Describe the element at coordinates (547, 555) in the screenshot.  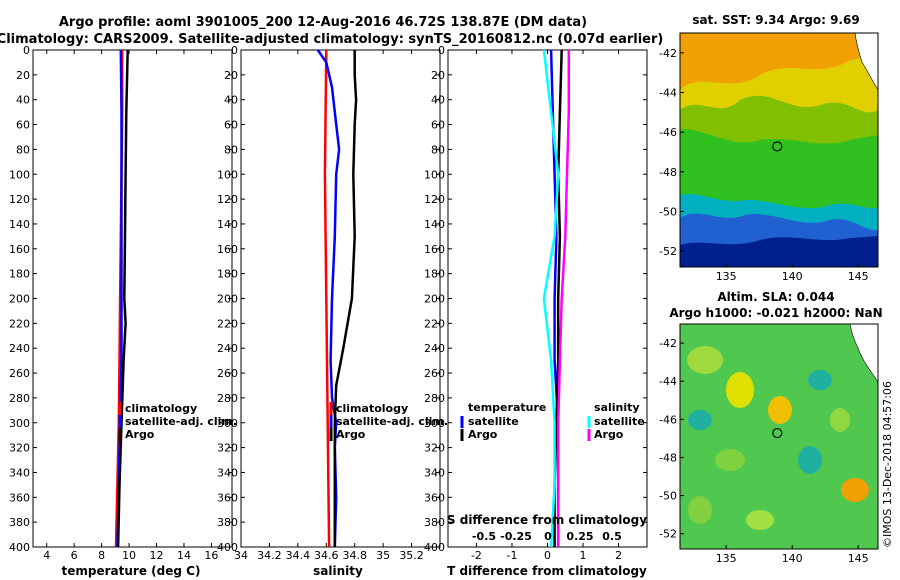
I see `x-tick-label: 0` at that location.